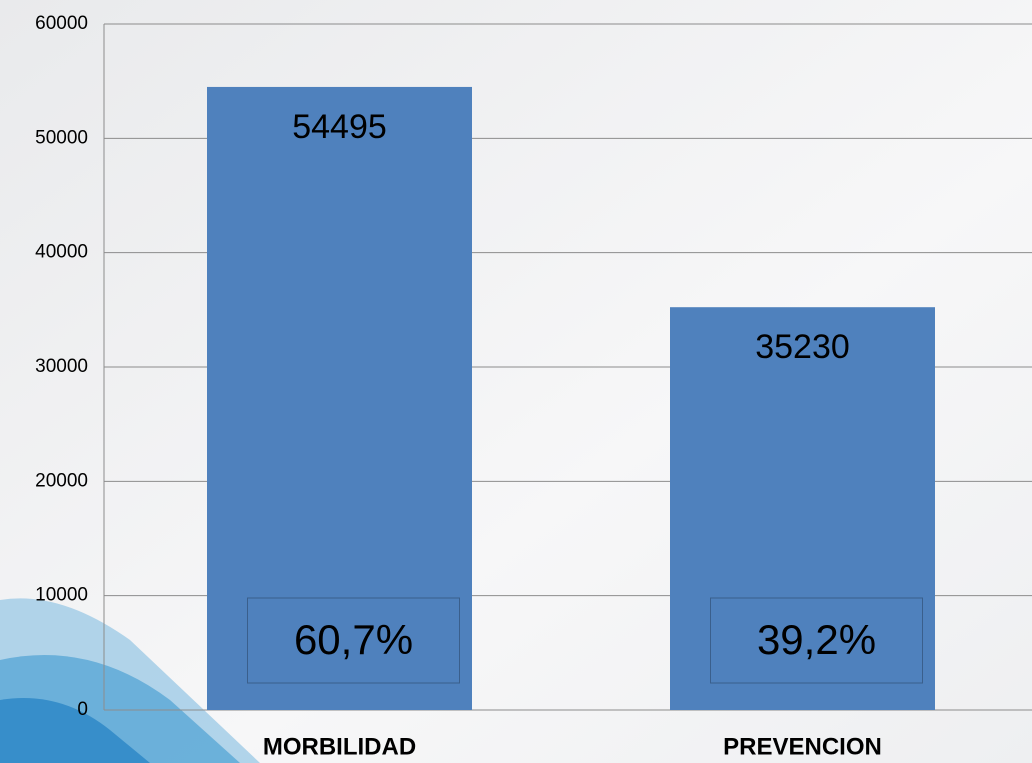 The width and height of the screenshot is (1032, 763). I want to click on x-tick-label: PREVENCION, so click(802, 746).